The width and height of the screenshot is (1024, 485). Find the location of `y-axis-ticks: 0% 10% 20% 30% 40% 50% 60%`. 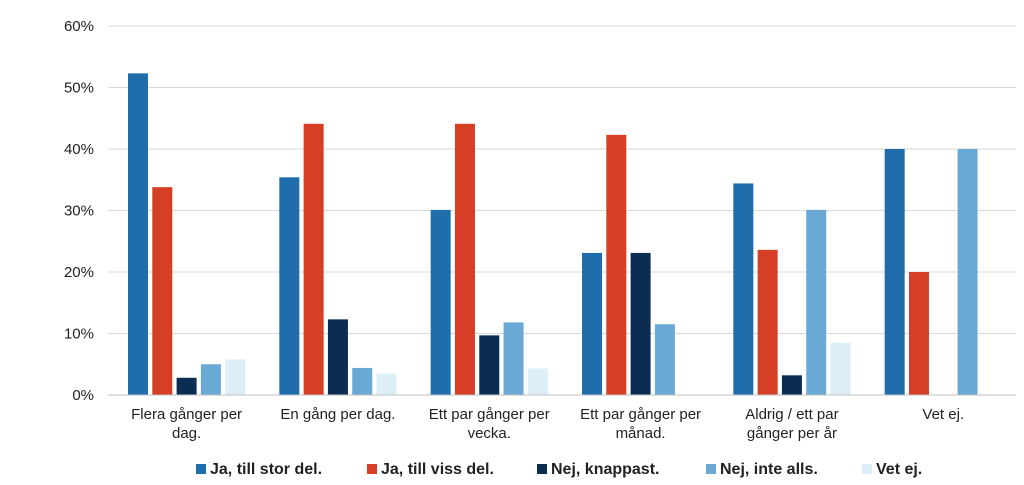

y-axis-ticks: 0% 10% 20% 30% 40% 50% 60% is located at coordinates (79, 211).